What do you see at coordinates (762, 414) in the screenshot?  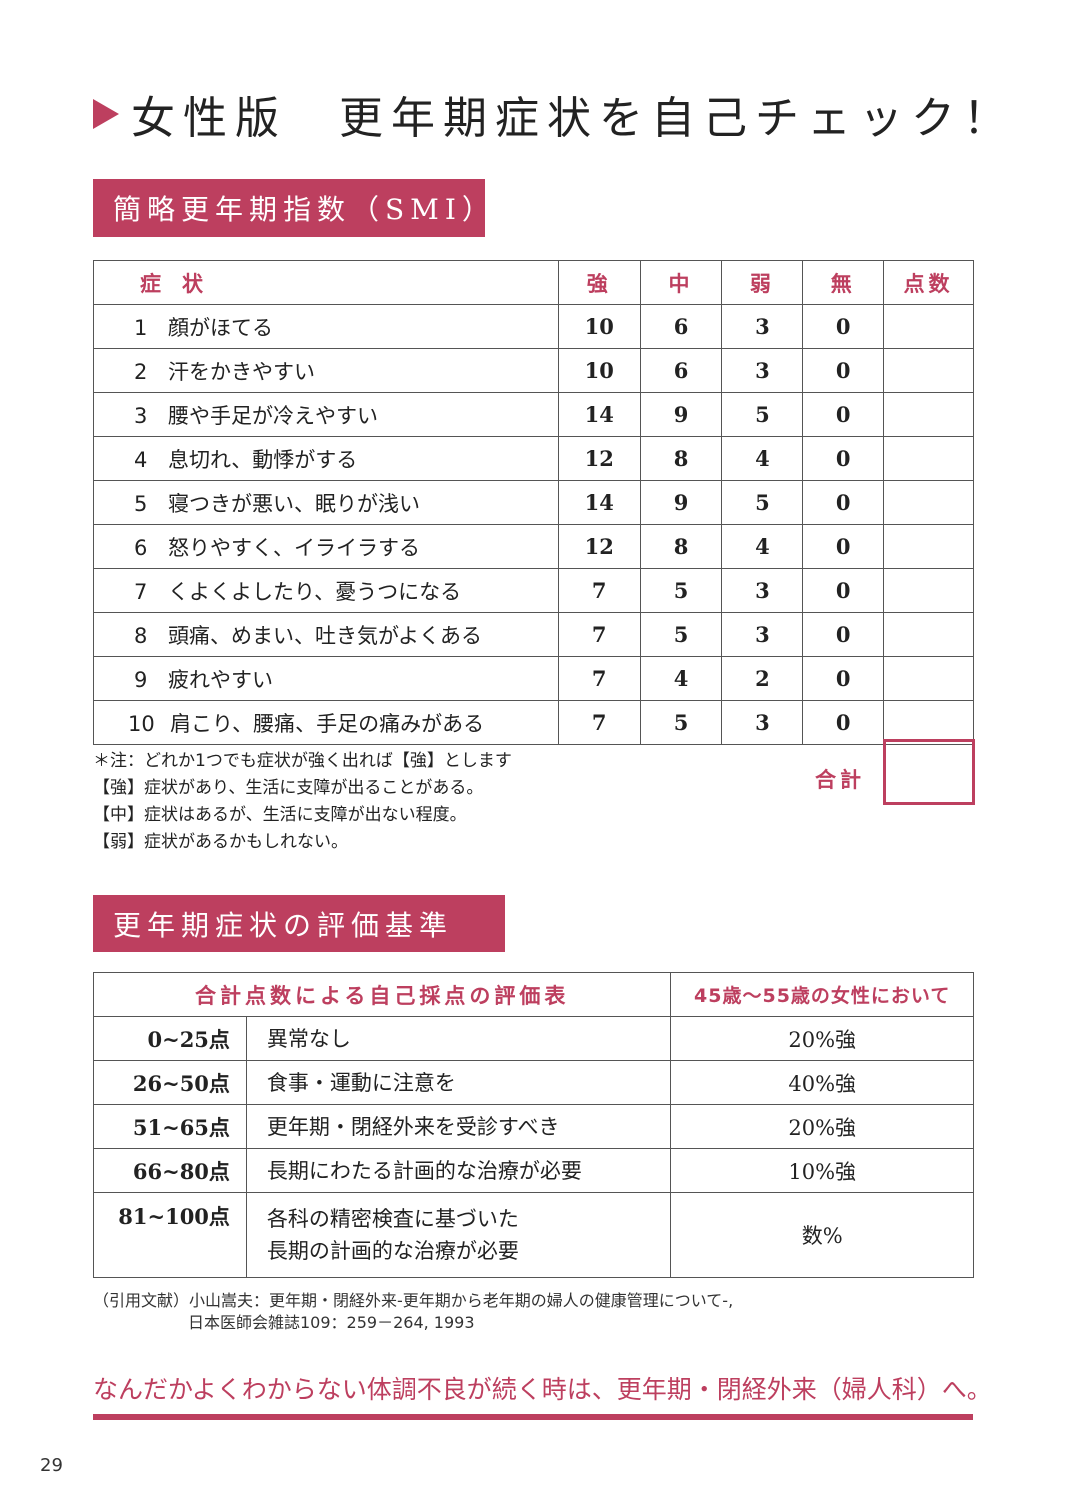 I see `score-weak: 5` at bounding box center [762, 414].